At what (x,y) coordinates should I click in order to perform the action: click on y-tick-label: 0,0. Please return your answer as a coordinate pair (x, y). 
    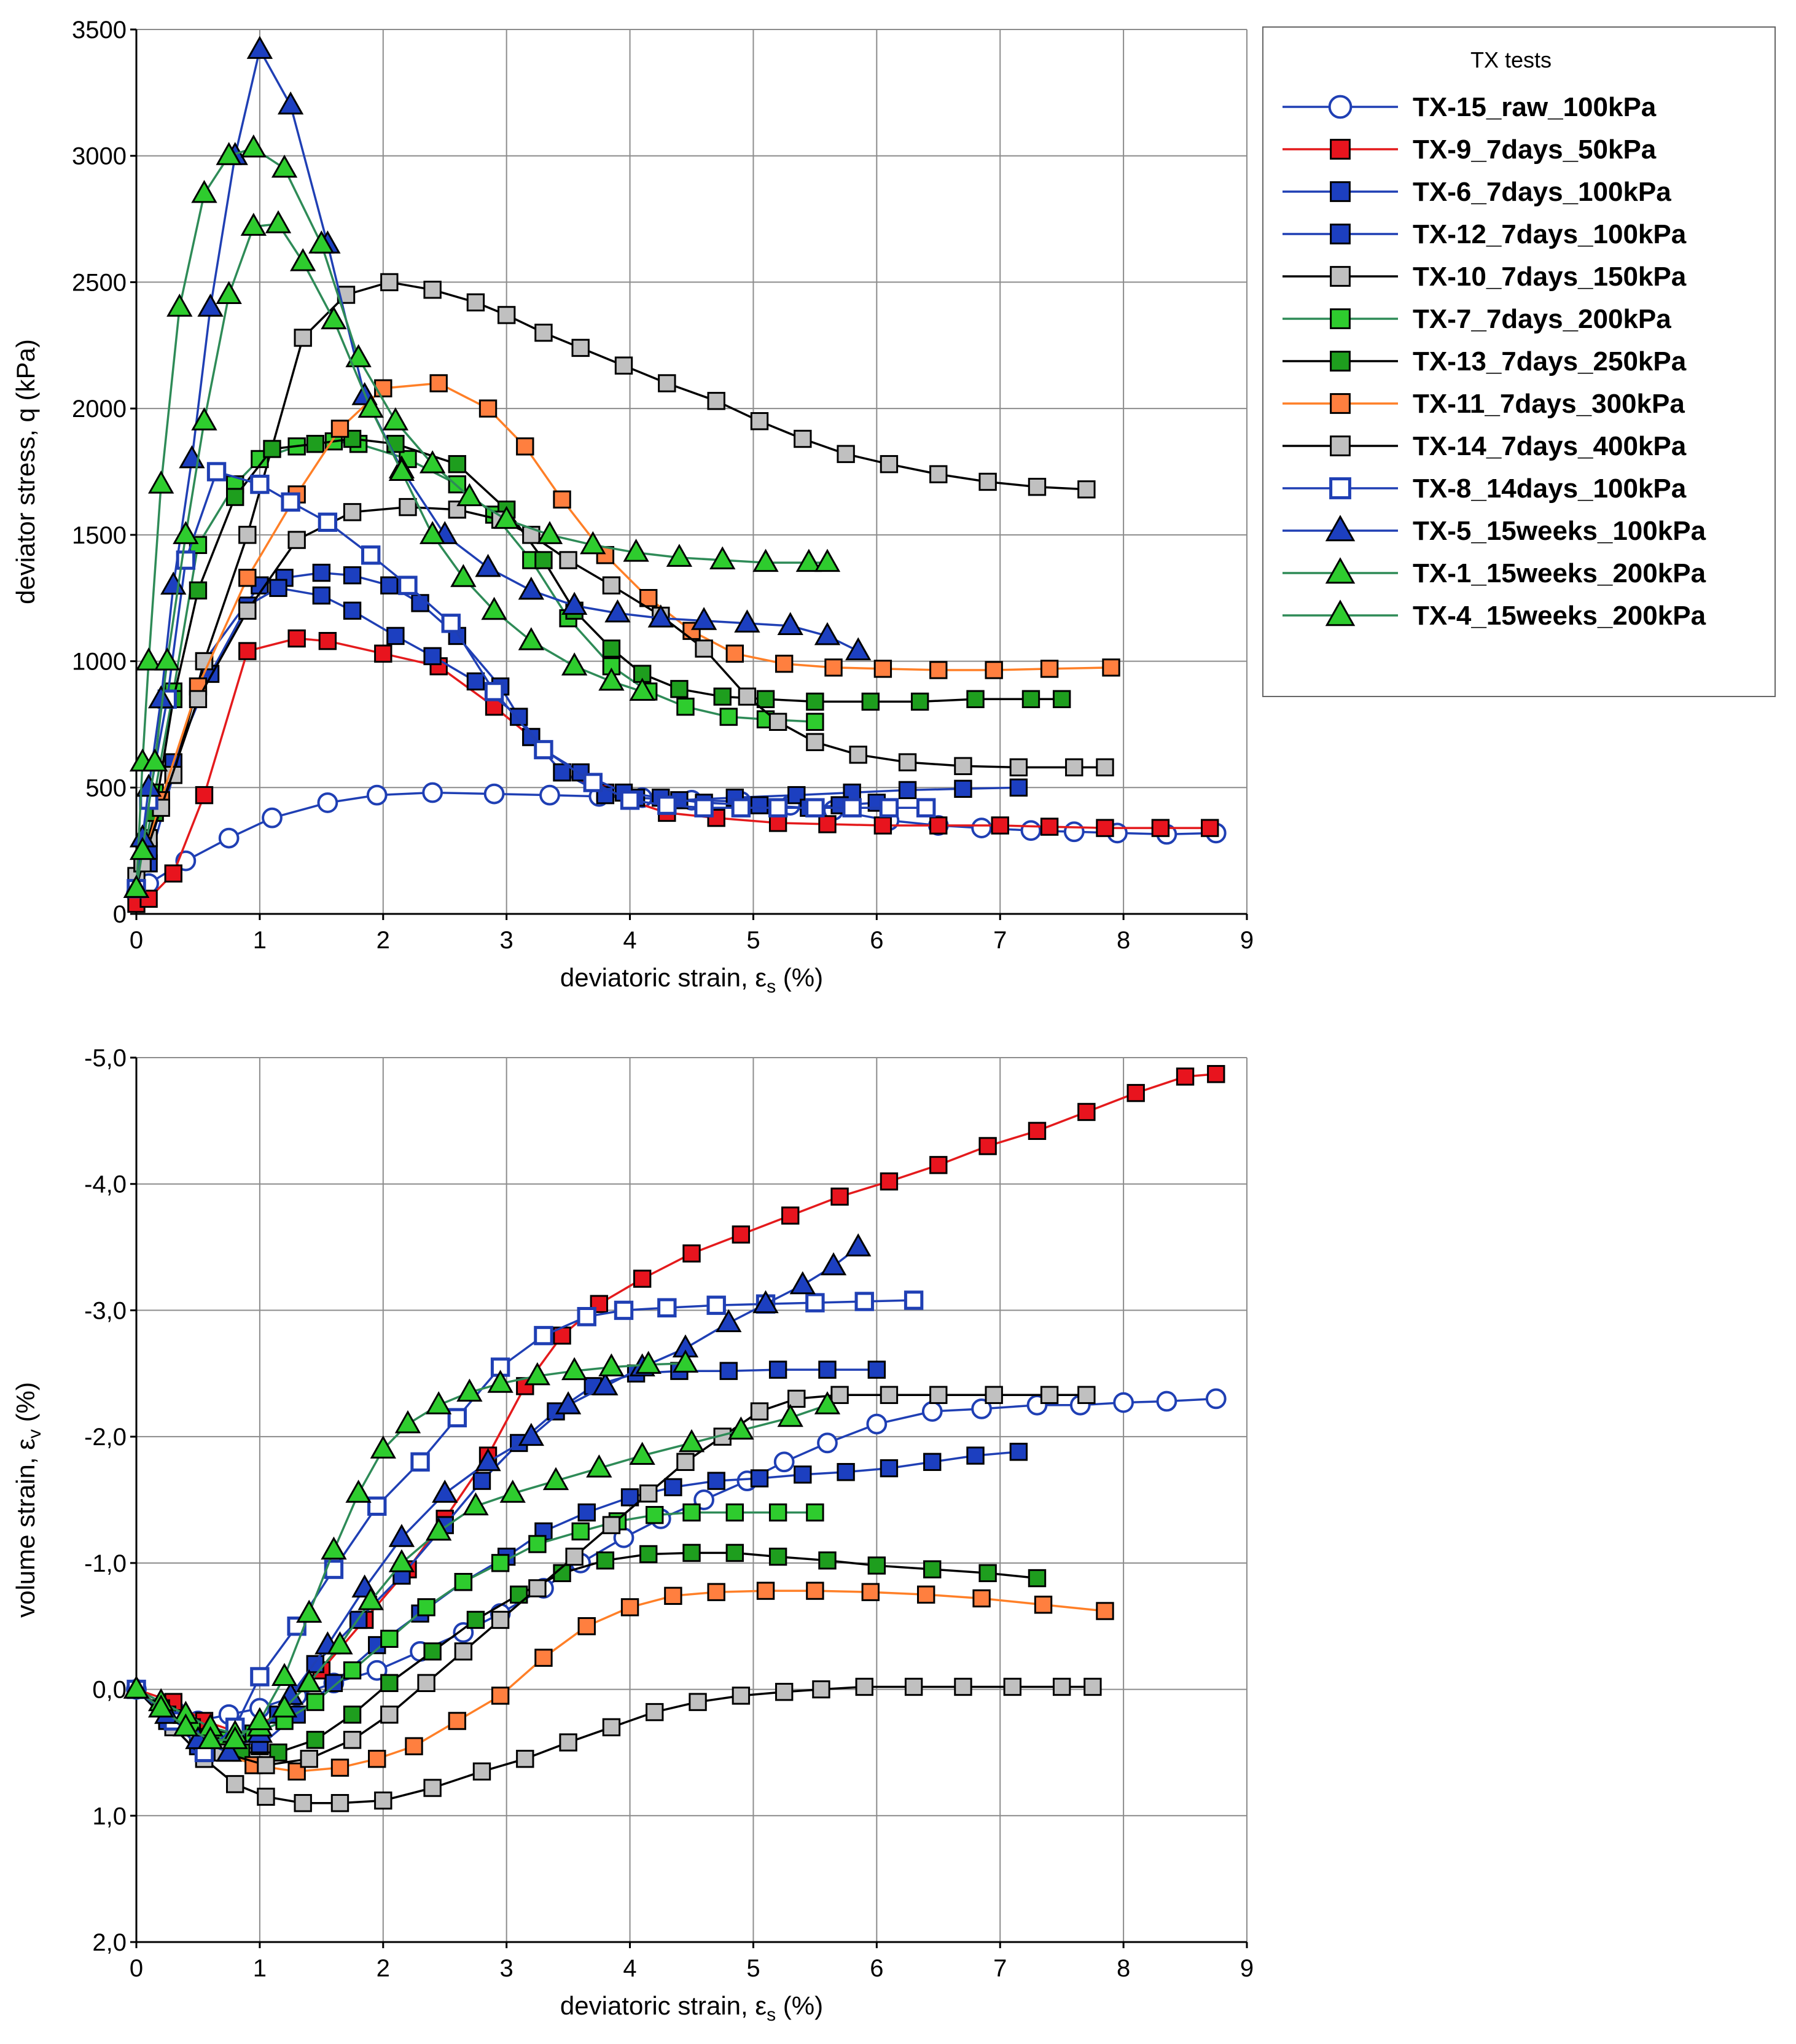
    Looking at the image, I should click on (109, 1690).